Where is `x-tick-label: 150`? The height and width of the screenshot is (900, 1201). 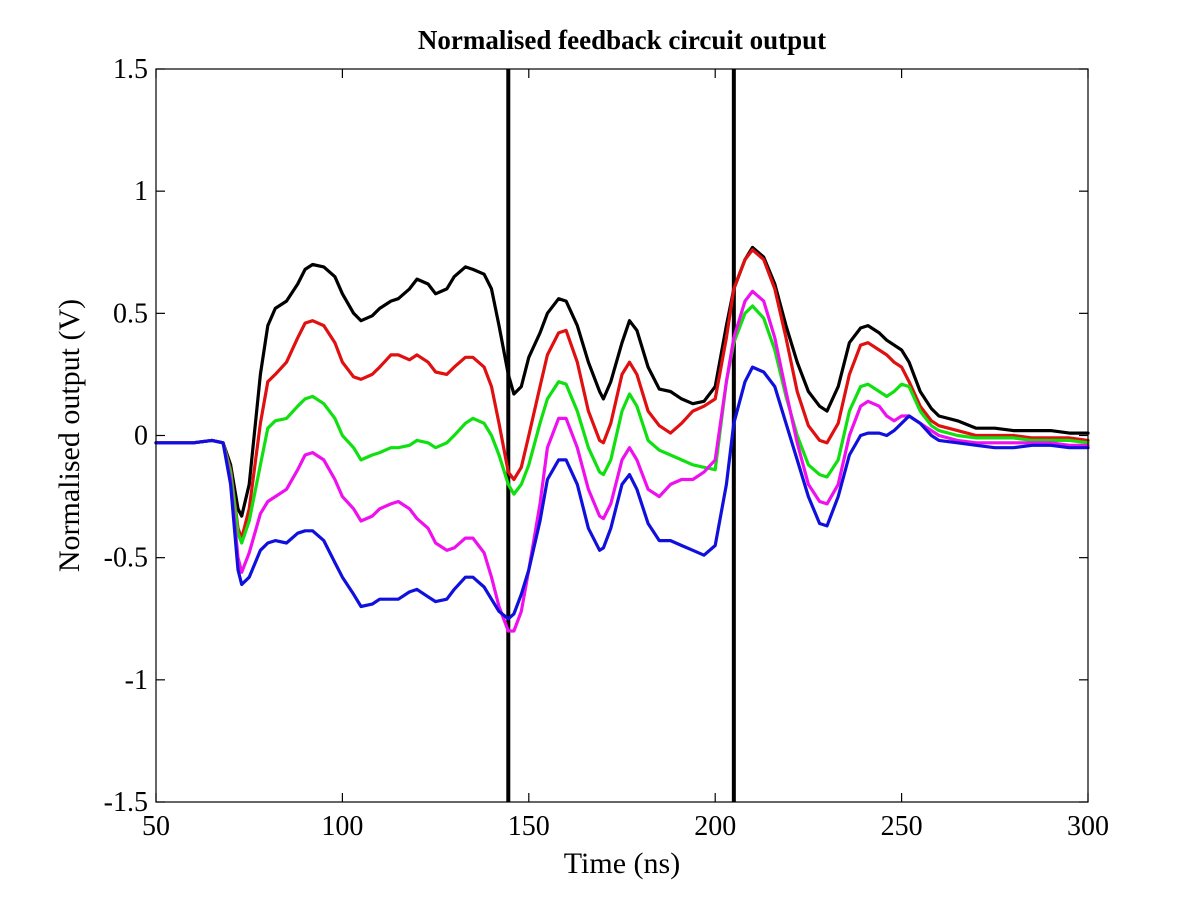 x-tick-label: 150 is located at coordinates (529, 826).